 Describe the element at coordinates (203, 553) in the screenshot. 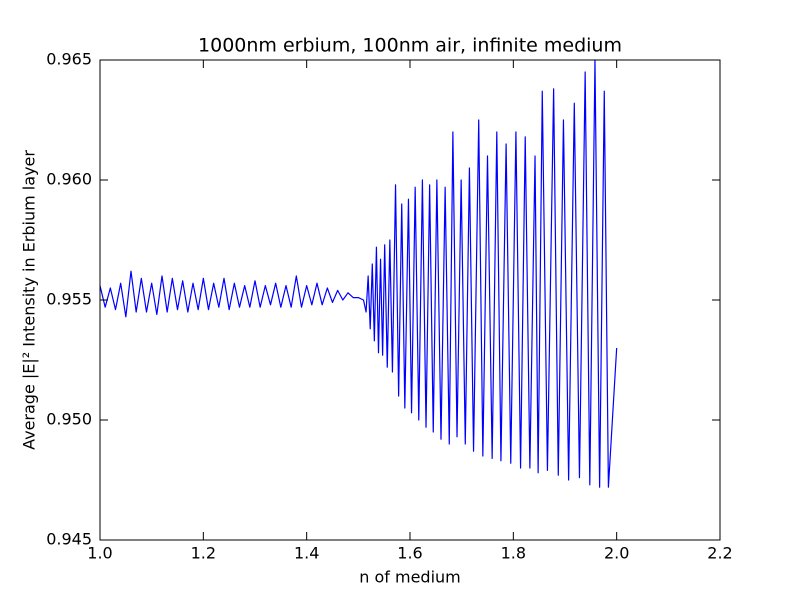

I see `x-tick-label: 1.2` at that location.